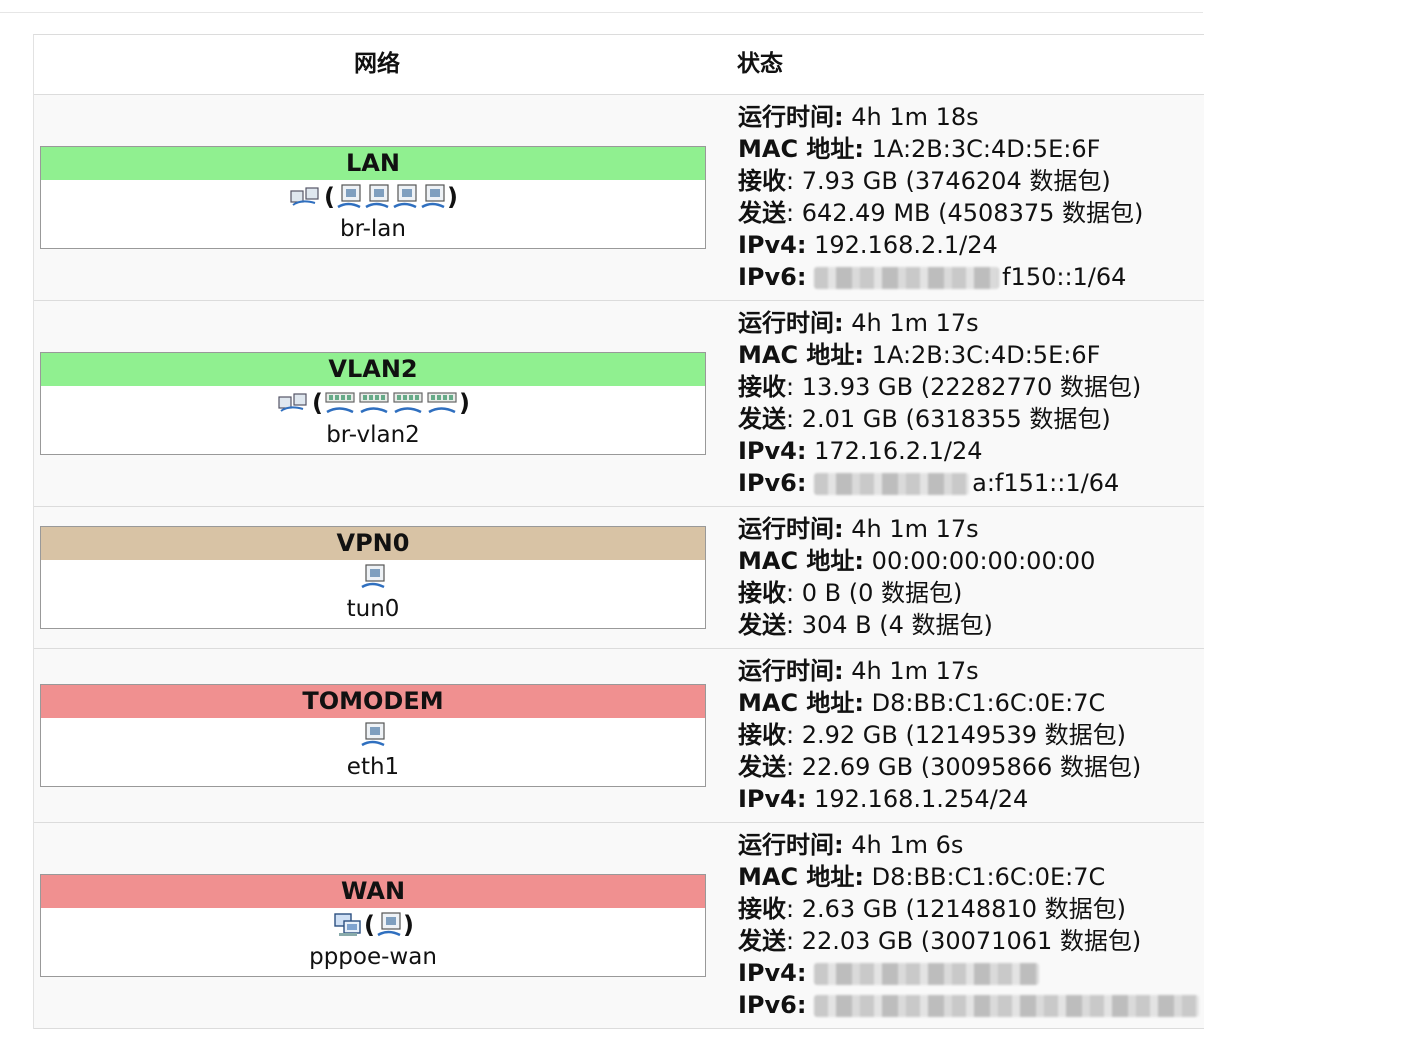  I want to click on ipv4-line: IPv4: 192.168.2.1/24, so click(868, 245).